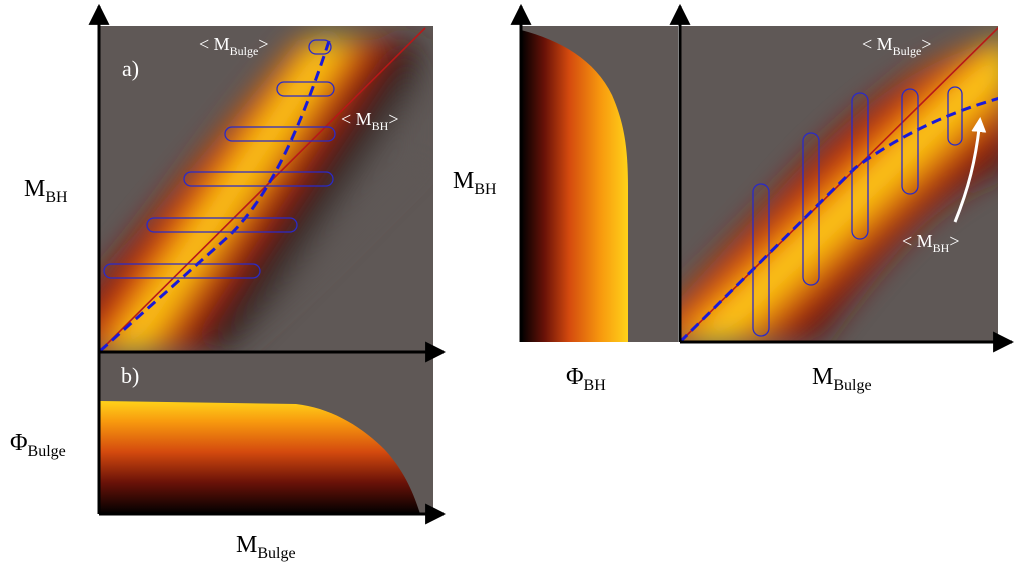 This screenshot has width=1015, height=567. I want to click on main-panel-mean-bh-label: < MBH>, so click(930, 243).